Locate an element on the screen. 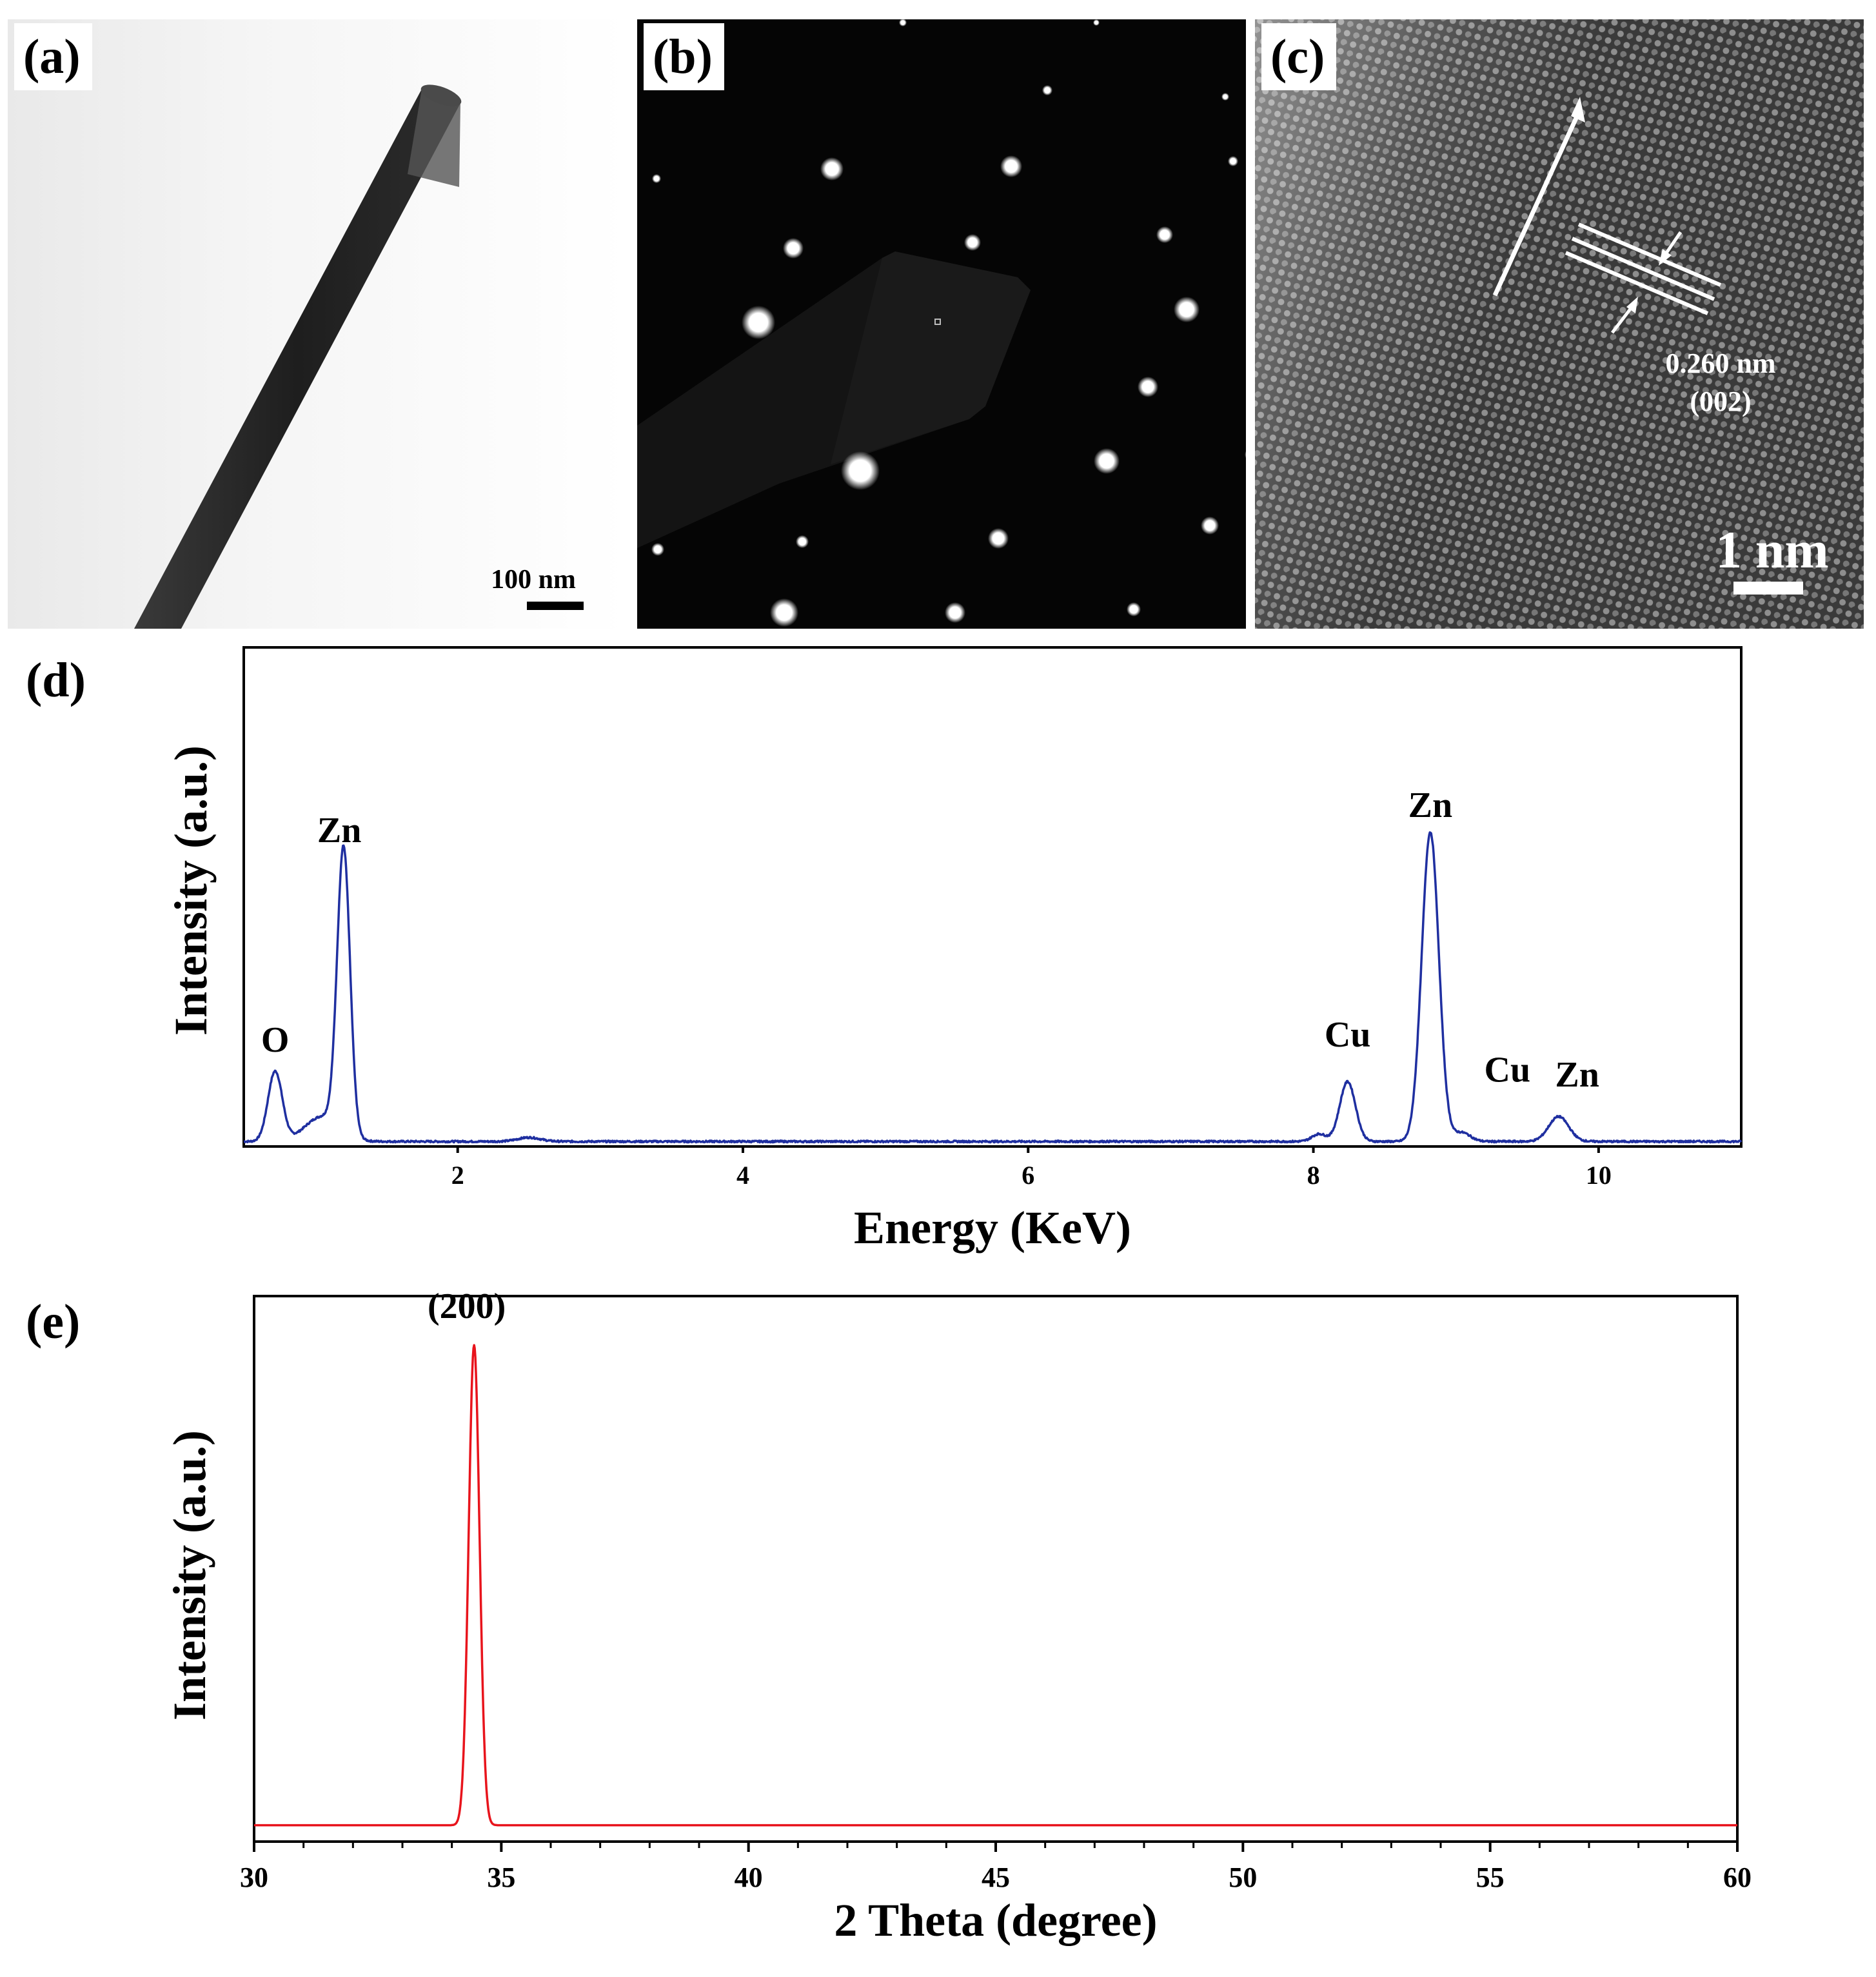 The height and width of the screenshot is (1977, 1876). x-tick-label: 40 is located at coordinates (749, 1878).